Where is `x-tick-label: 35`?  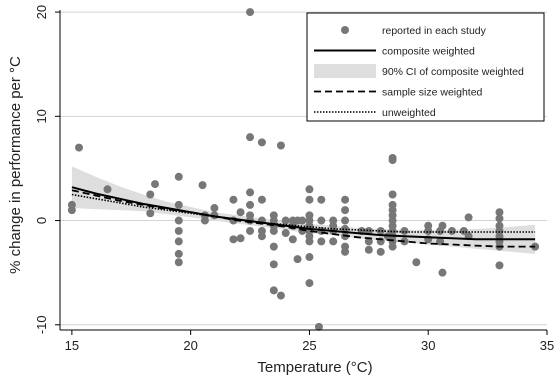 x-tick-label: 35 is located at coordinates (547, 345).